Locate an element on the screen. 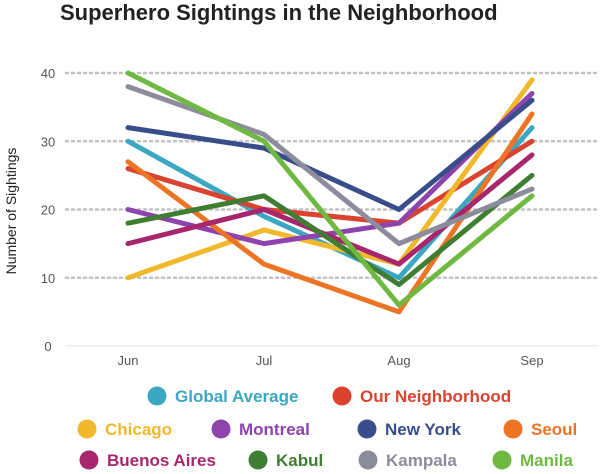  legend-label: Kampala is located at coordinates (421, 460).